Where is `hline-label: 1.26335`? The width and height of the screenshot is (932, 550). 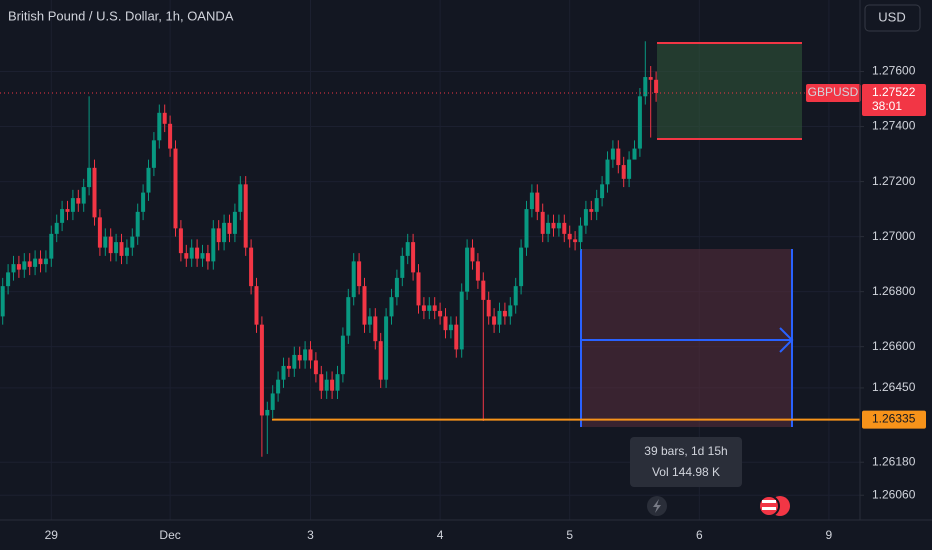
hline-label: 1.26335 is located at coordinates (894, 419).